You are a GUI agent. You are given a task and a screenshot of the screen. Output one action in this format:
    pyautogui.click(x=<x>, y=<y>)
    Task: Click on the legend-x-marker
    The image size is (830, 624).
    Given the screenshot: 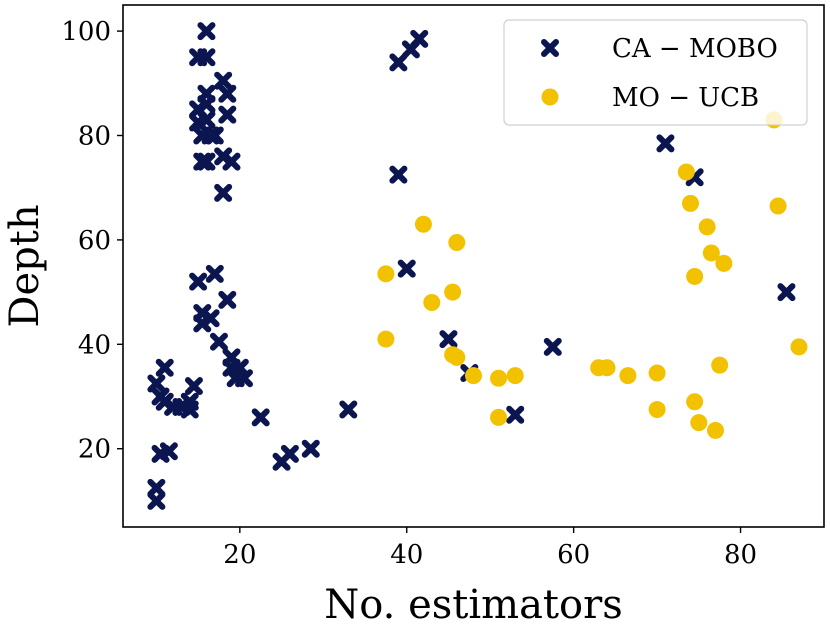 What is the action you would take?
    pyautogui.click(x=550, y=48)
    